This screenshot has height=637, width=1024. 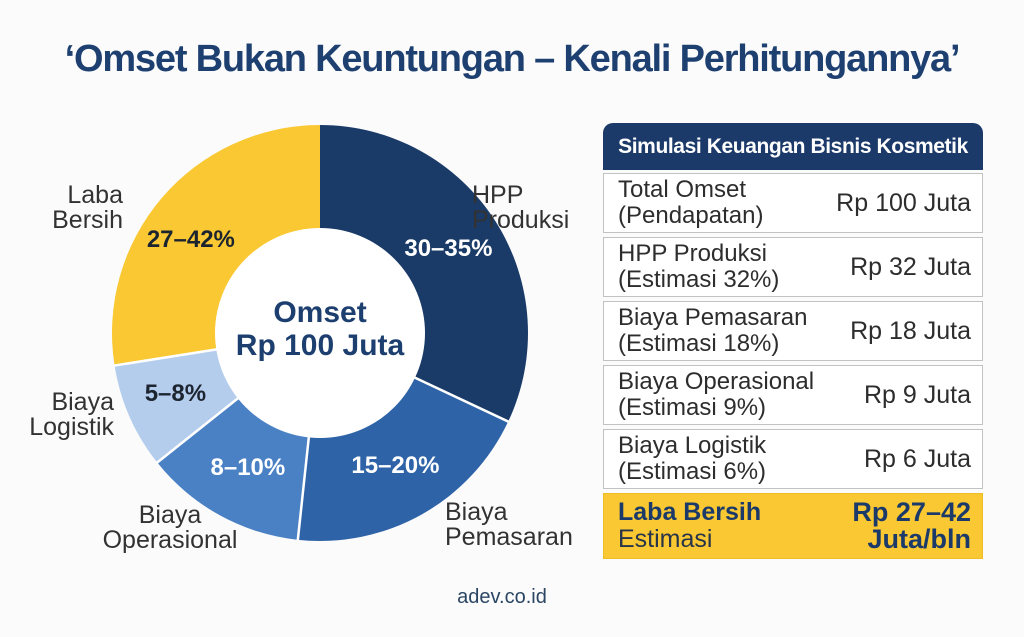 What do you see at coordinates (793, 459) in the screenshot?
I see `table-row: Biaya Logistik (Estimasi 6%) Rp 6 Juta` at bounding box center [793, 459].